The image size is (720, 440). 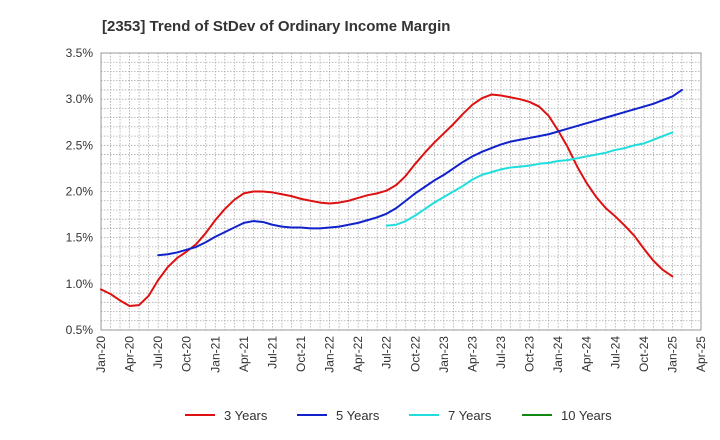 I want to click on x-tick-label: Oct-20, so click(x=187, y=354).